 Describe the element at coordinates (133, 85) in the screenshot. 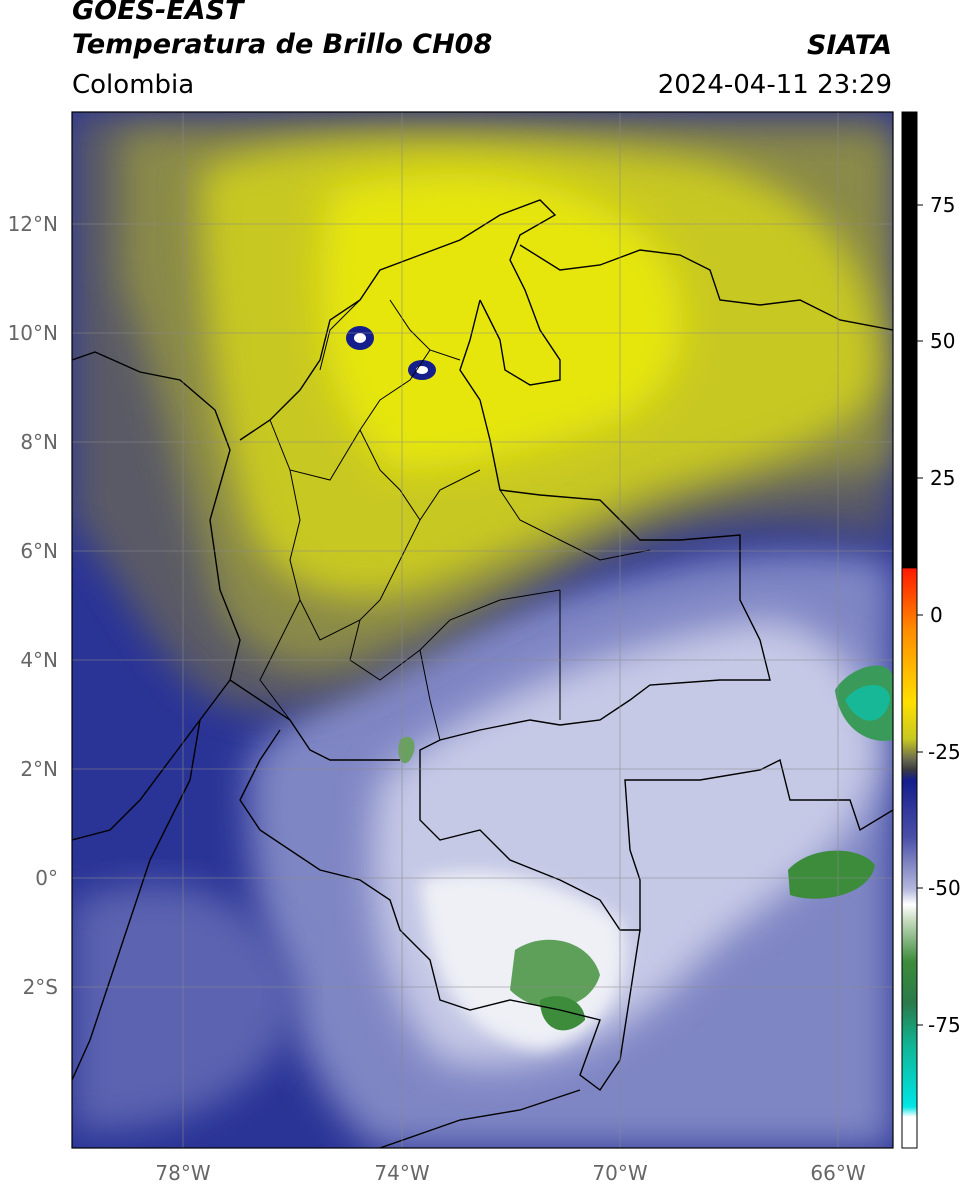

I see `region-label: Colombia` at that location.